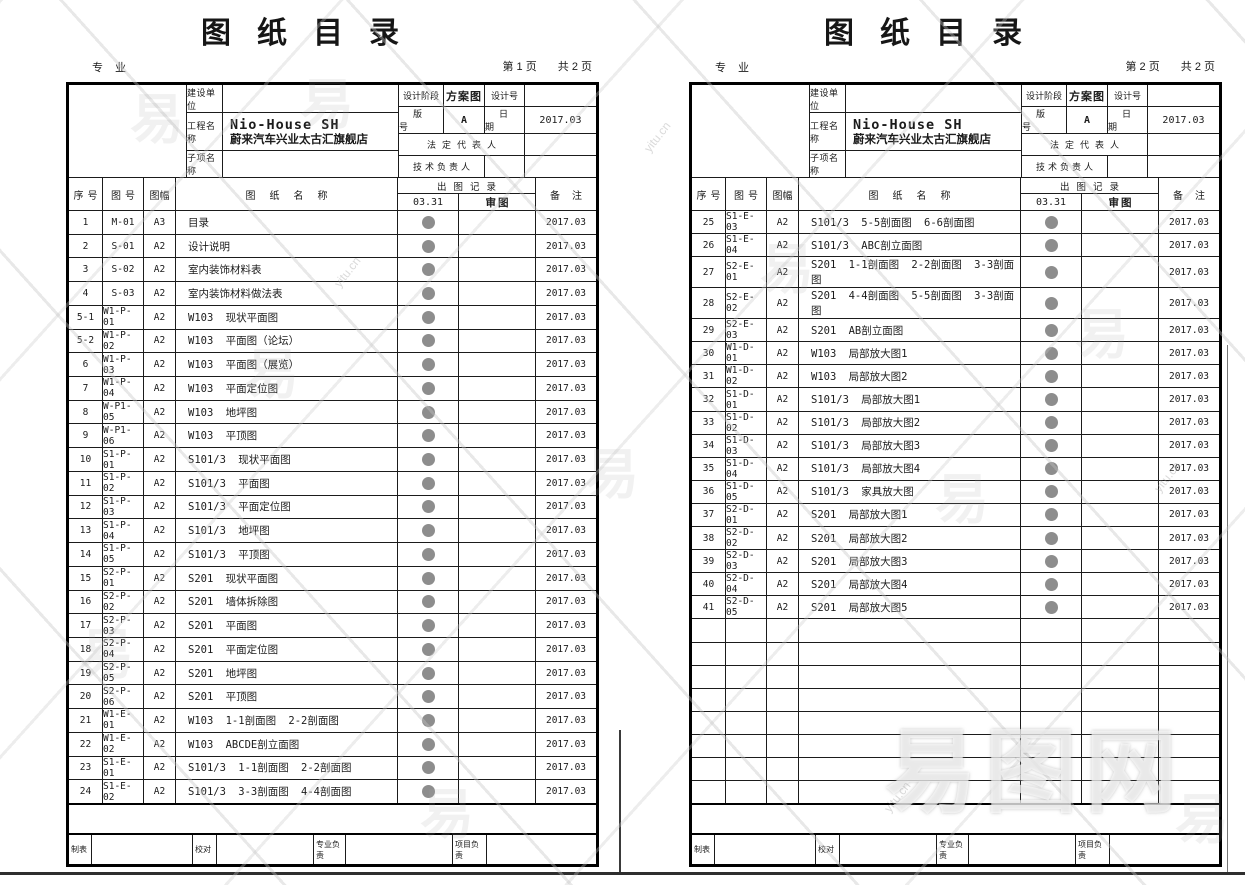 The image size is (1245, 885). What do you see at coordinates (86, 194) in the screenshot?
I see `col-seq: 序号` at bounding box center [86, 194].